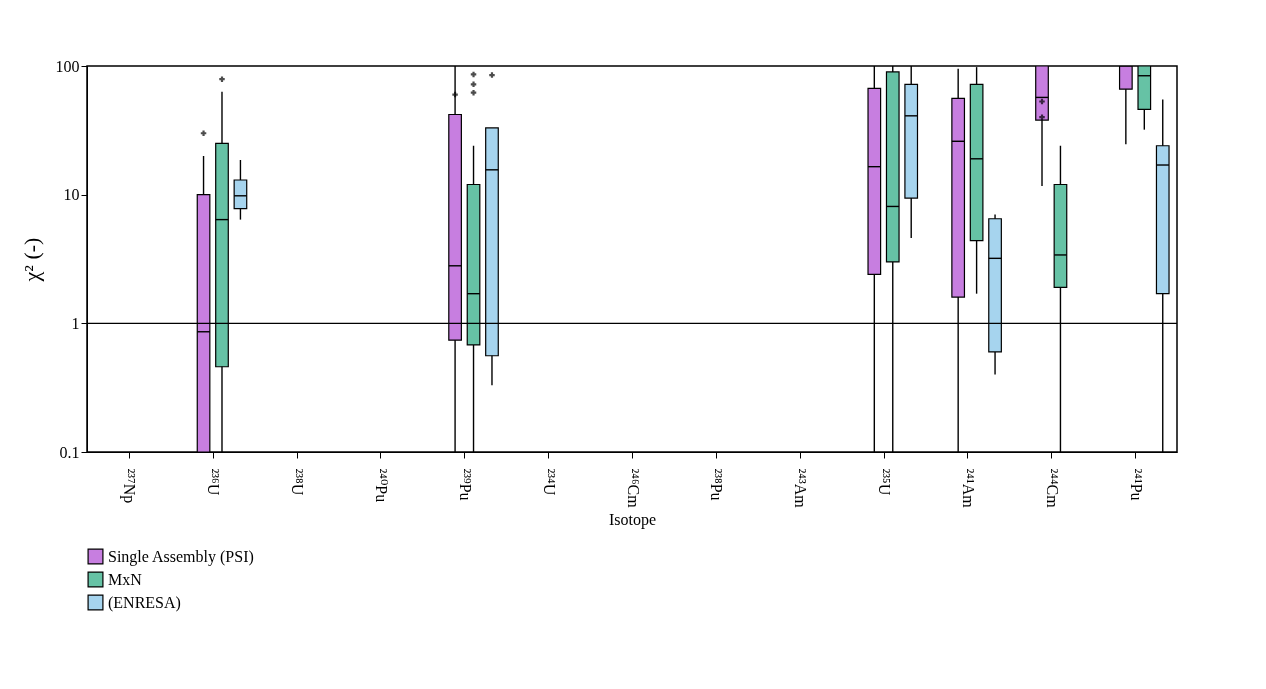 The height and width of the screenshot is (689, 1266). Describe the element at coordinates (801, 488) in the screenshot. I see `x-tick-label: ²⁴³Am` at that location.